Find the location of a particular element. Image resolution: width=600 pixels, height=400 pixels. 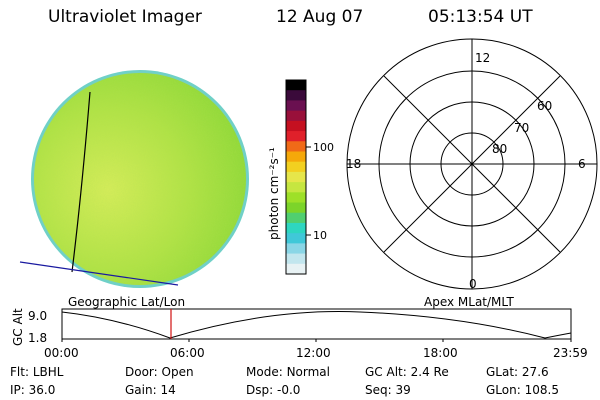

colorbar-label-100: 100 is located at coordinates (323, 147).